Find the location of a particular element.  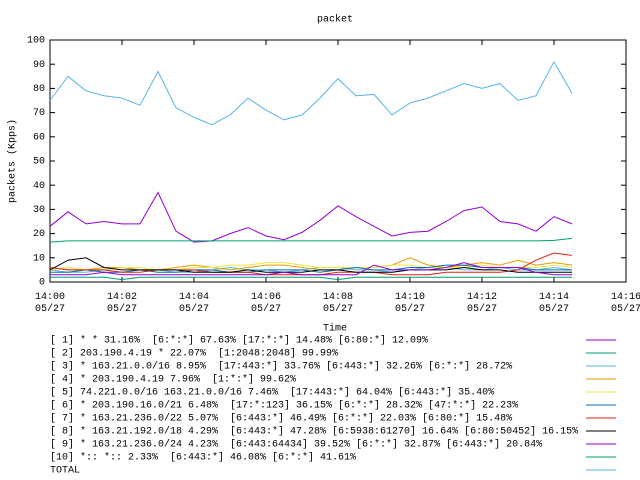

x-axis-label: Time is located at coordinates (335, 329).